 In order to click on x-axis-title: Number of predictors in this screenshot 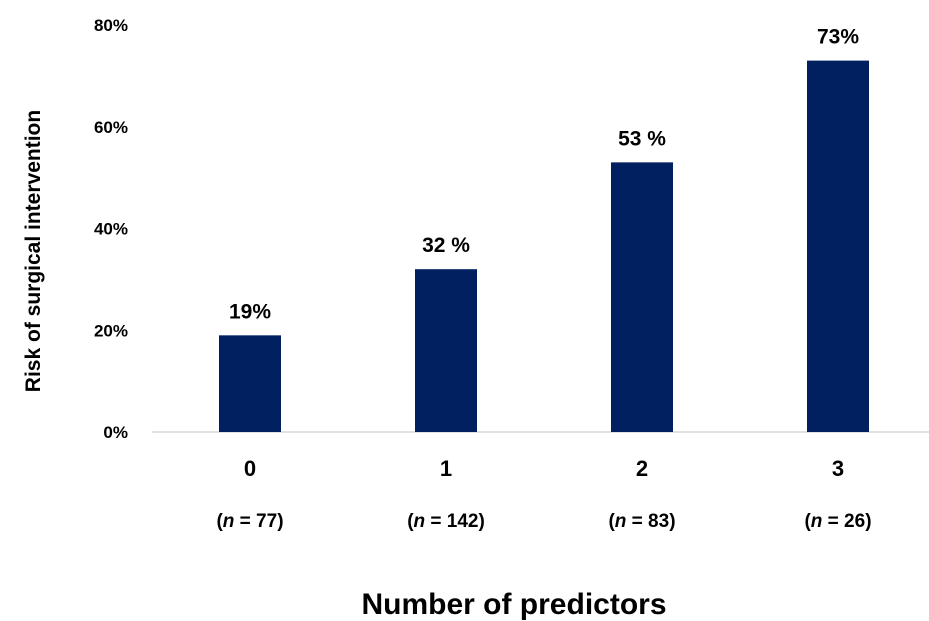, I will do `click(513, 604)`.